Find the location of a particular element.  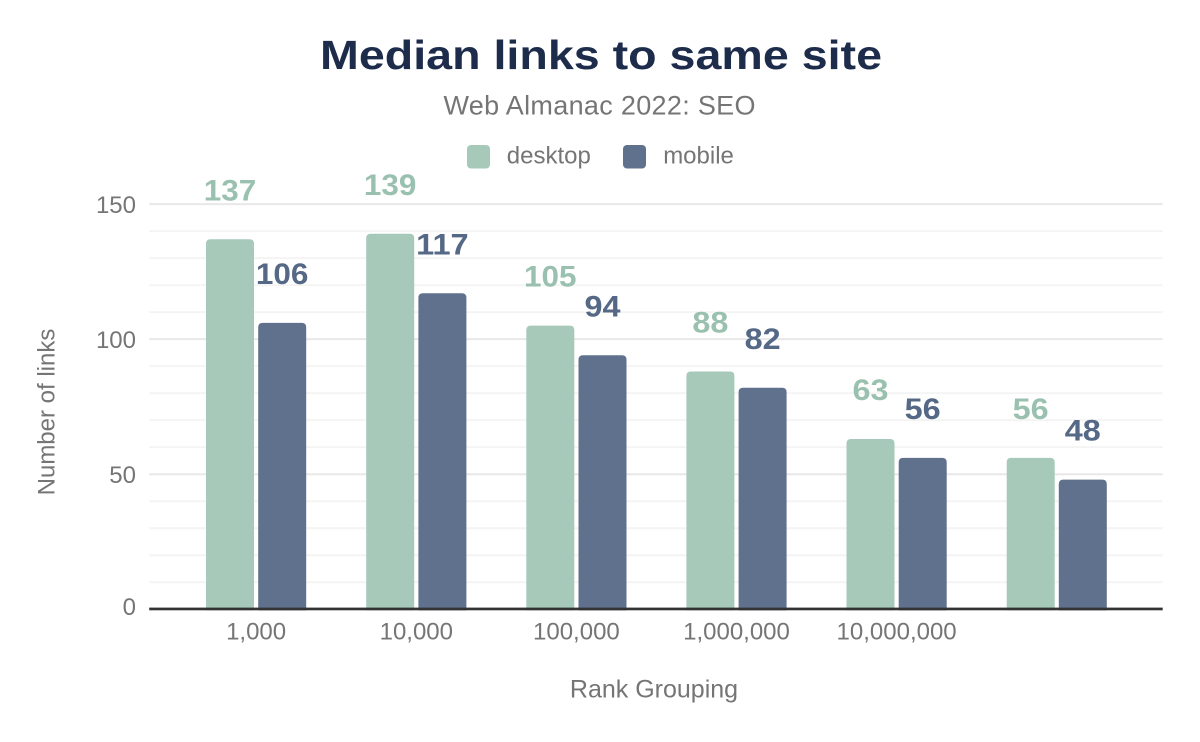

svg-text: 82 is located at coordinates (763, 339).